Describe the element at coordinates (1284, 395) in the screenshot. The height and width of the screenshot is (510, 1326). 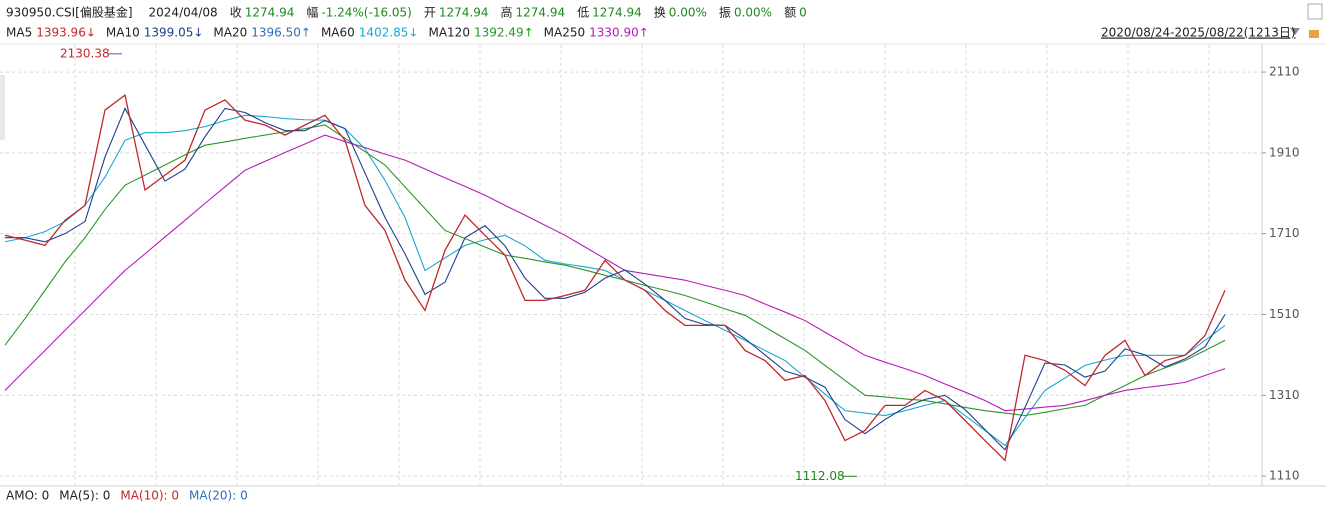
I see `y-tick-label: 1310` at that location.